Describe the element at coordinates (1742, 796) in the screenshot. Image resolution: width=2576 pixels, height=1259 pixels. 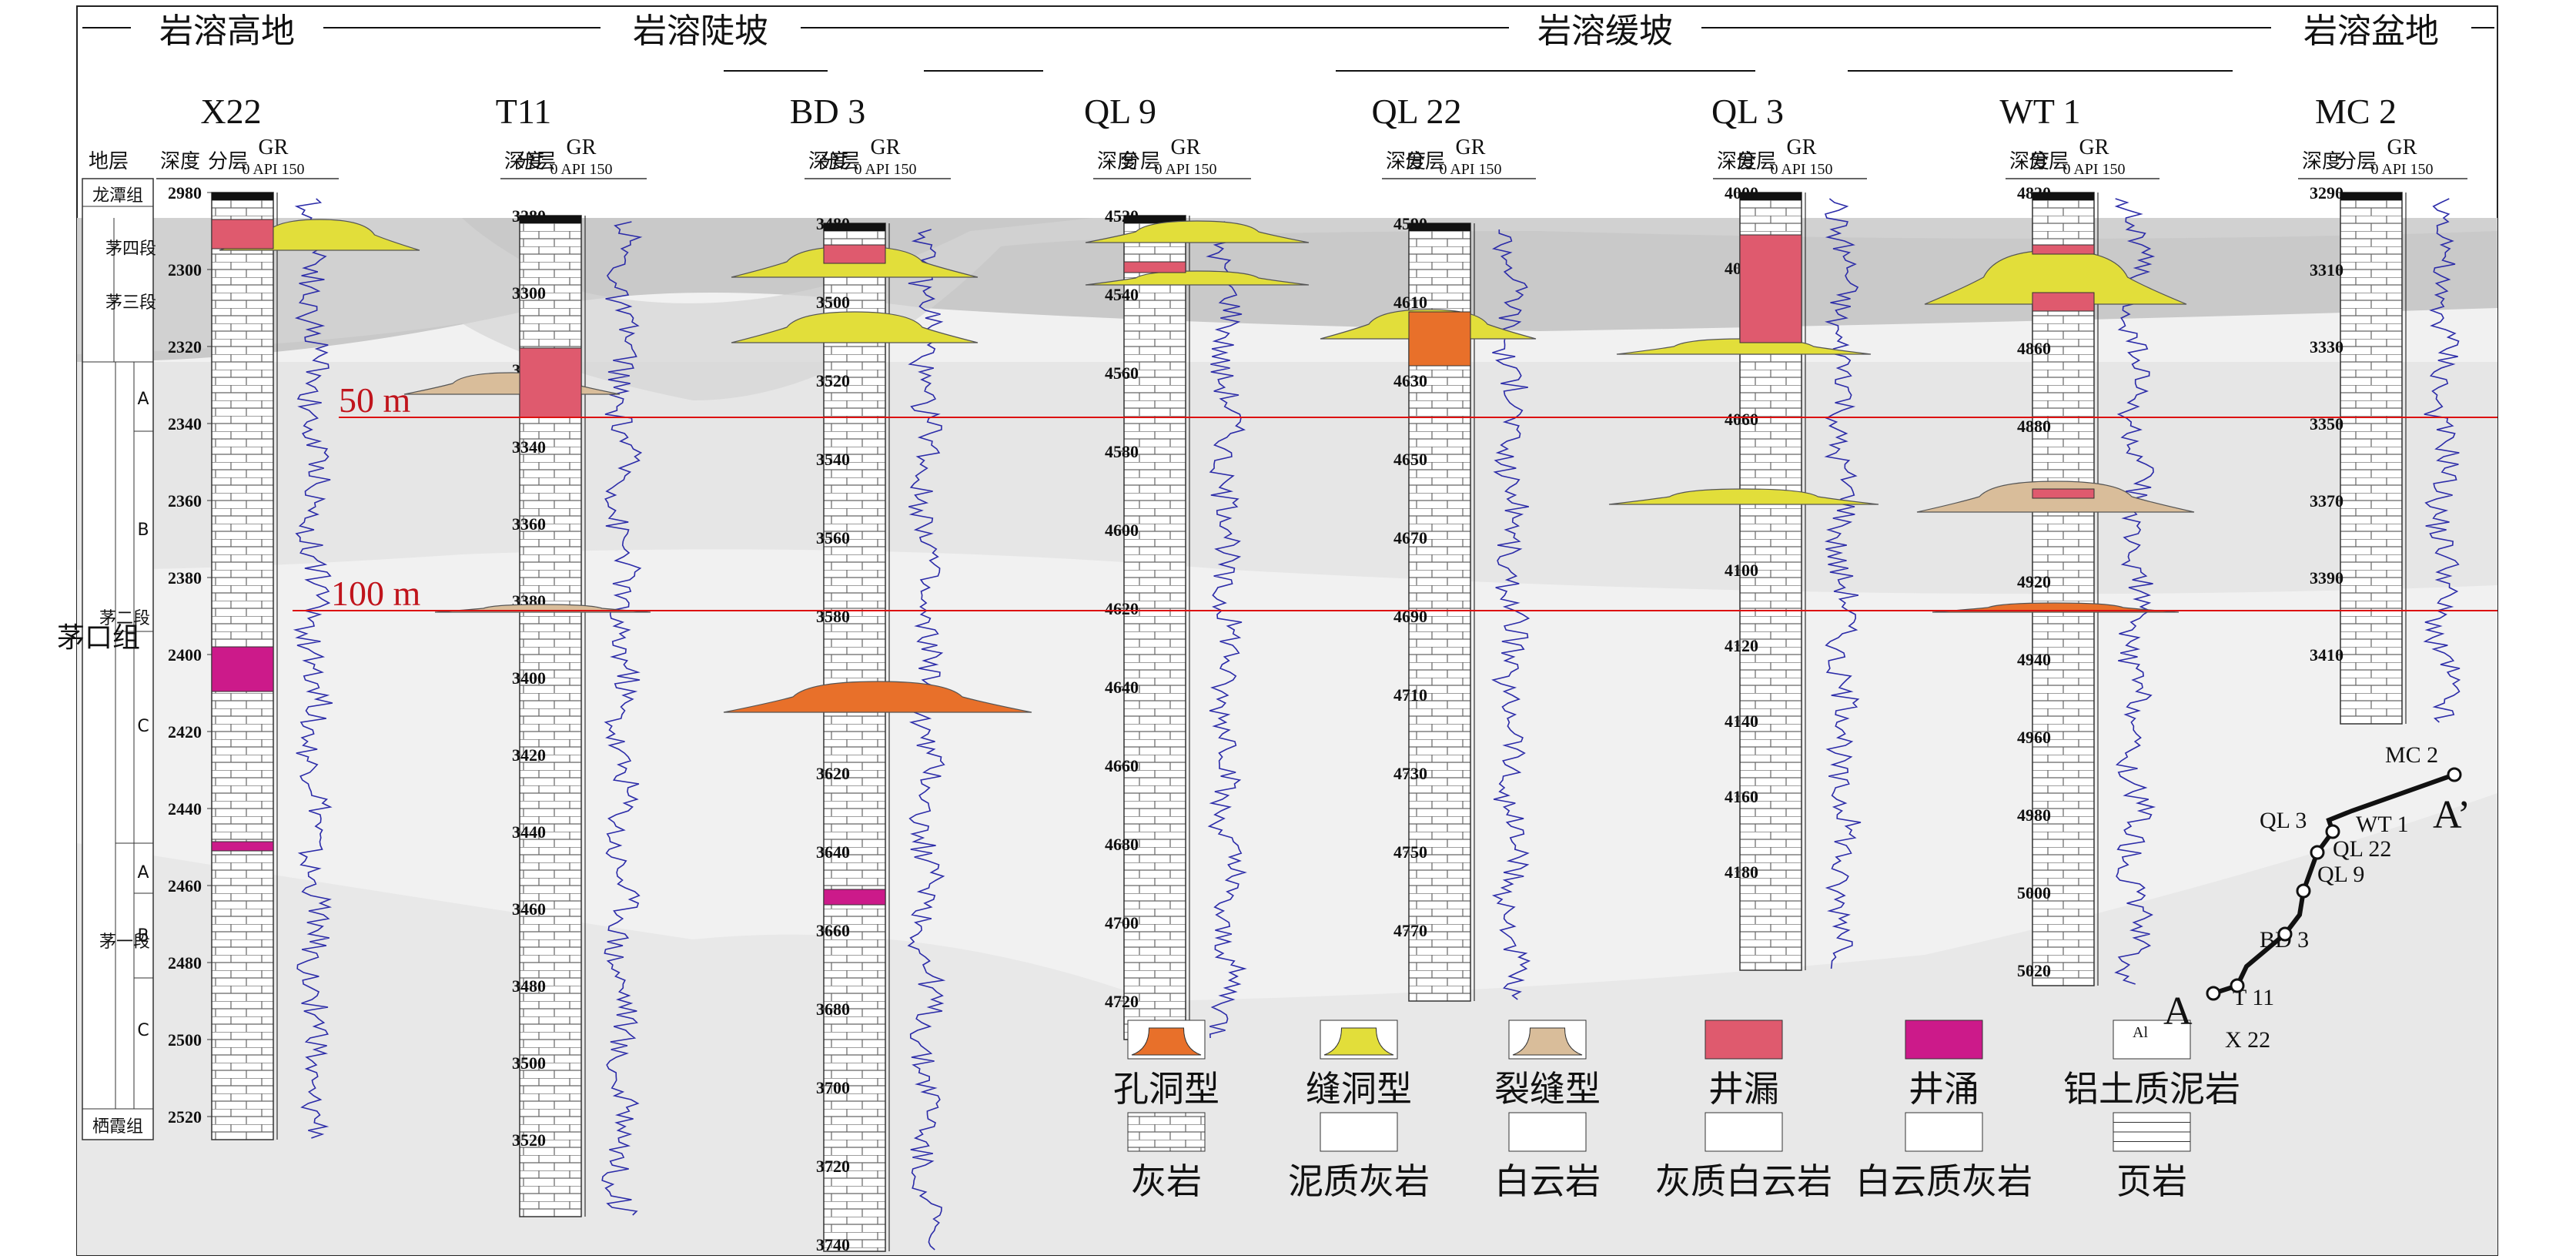
I see `depth-tick: 4160` at that location.